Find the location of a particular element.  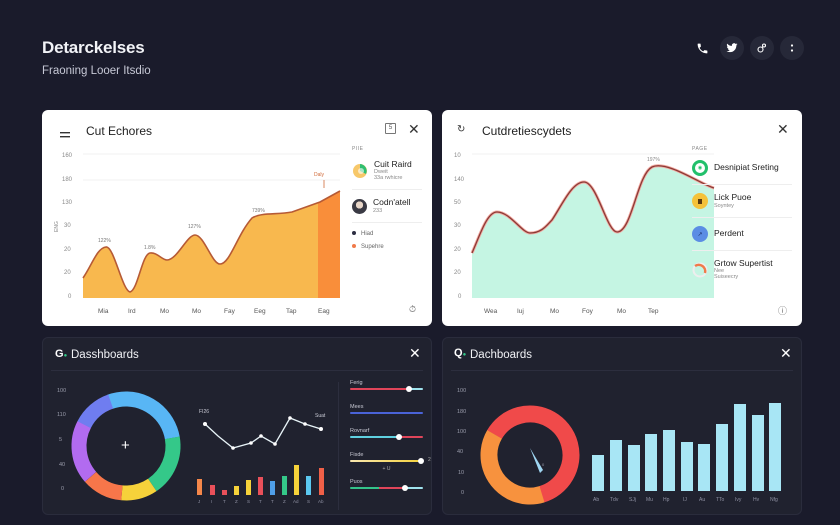

slider-fisde: 220 is located at coordinates (390, 460).